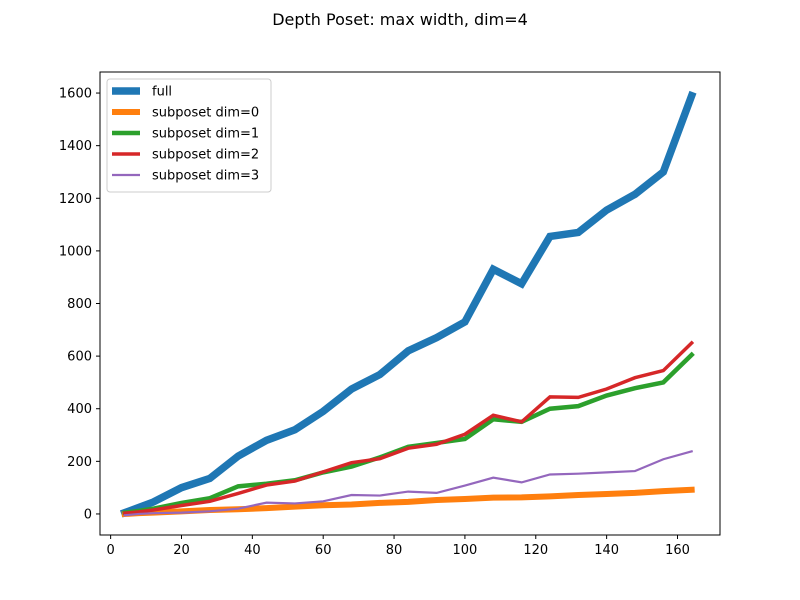 The height and width of the screenshot is (600, 800). What do you see at coordinates (205, 134) in the screenshot?
I see `legend-label: subposet dim=1` at bounding box center [205, 134].